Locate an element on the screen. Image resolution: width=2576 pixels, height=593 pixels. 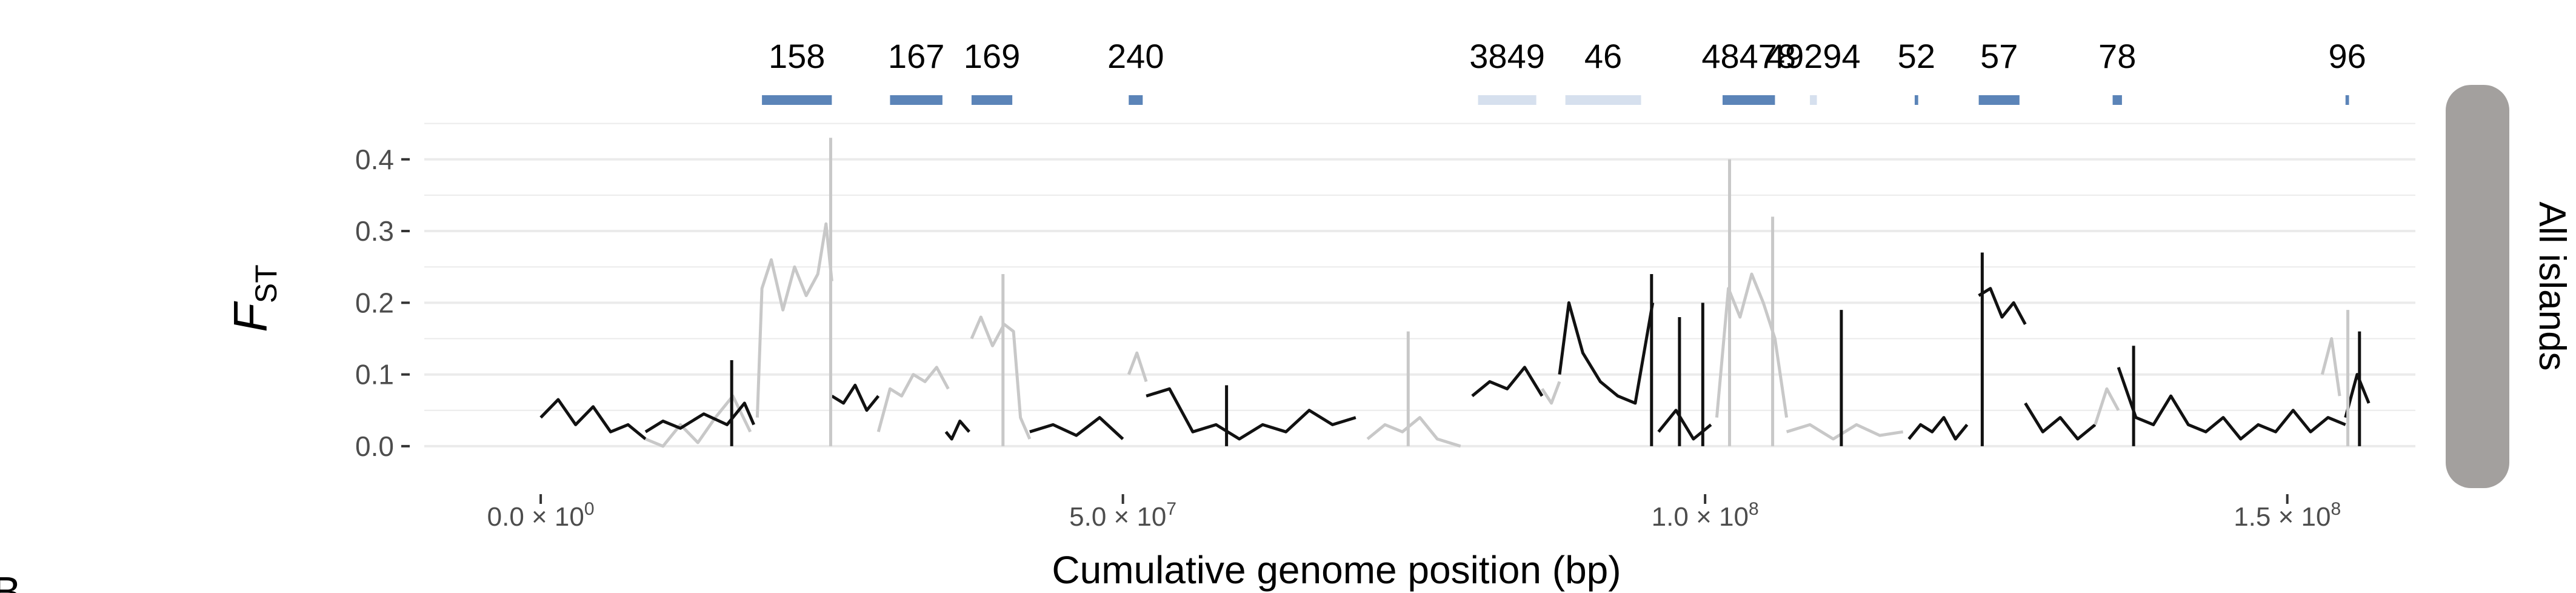
island-label: 3849 is located at coordinates (1507, 56).